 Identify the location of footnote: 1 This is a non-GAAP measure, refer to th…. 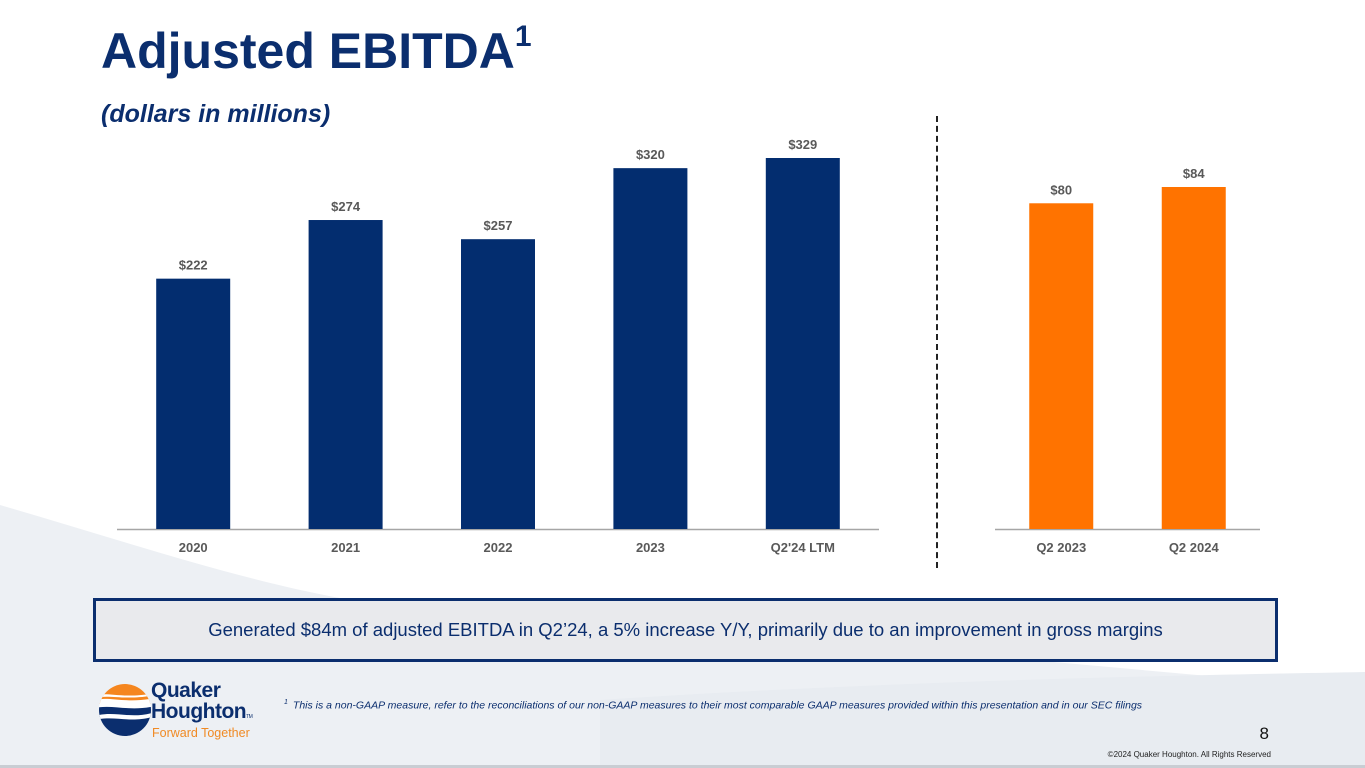
(713, 705).